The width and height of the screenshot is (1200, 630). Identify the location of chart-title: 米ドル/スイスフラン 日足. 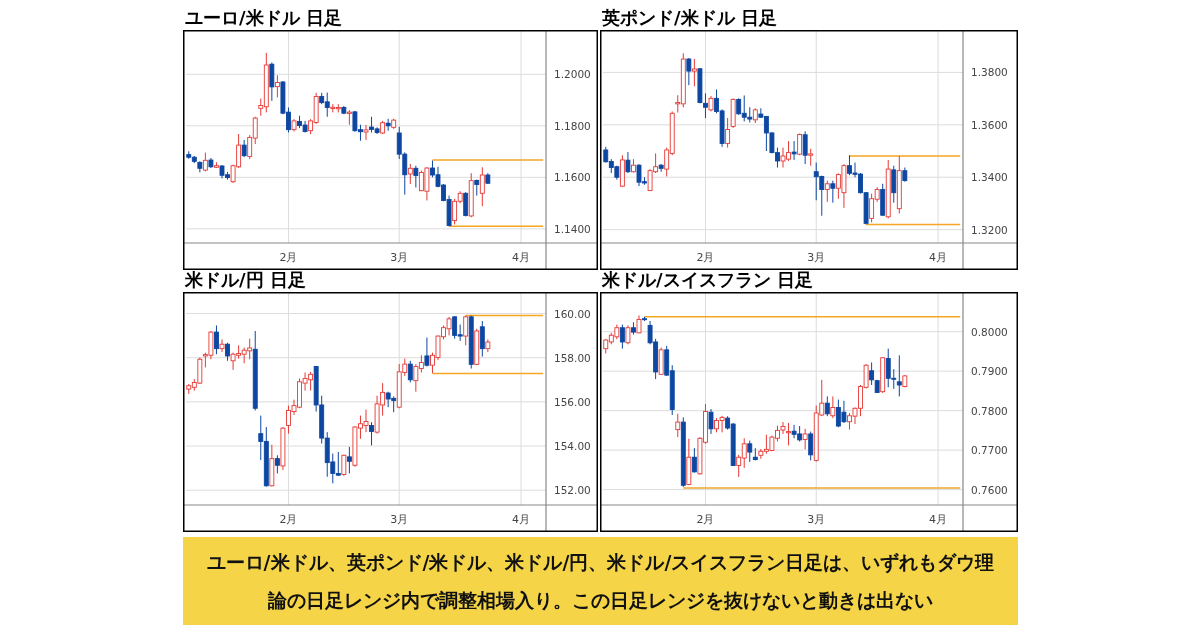
(707, 280).